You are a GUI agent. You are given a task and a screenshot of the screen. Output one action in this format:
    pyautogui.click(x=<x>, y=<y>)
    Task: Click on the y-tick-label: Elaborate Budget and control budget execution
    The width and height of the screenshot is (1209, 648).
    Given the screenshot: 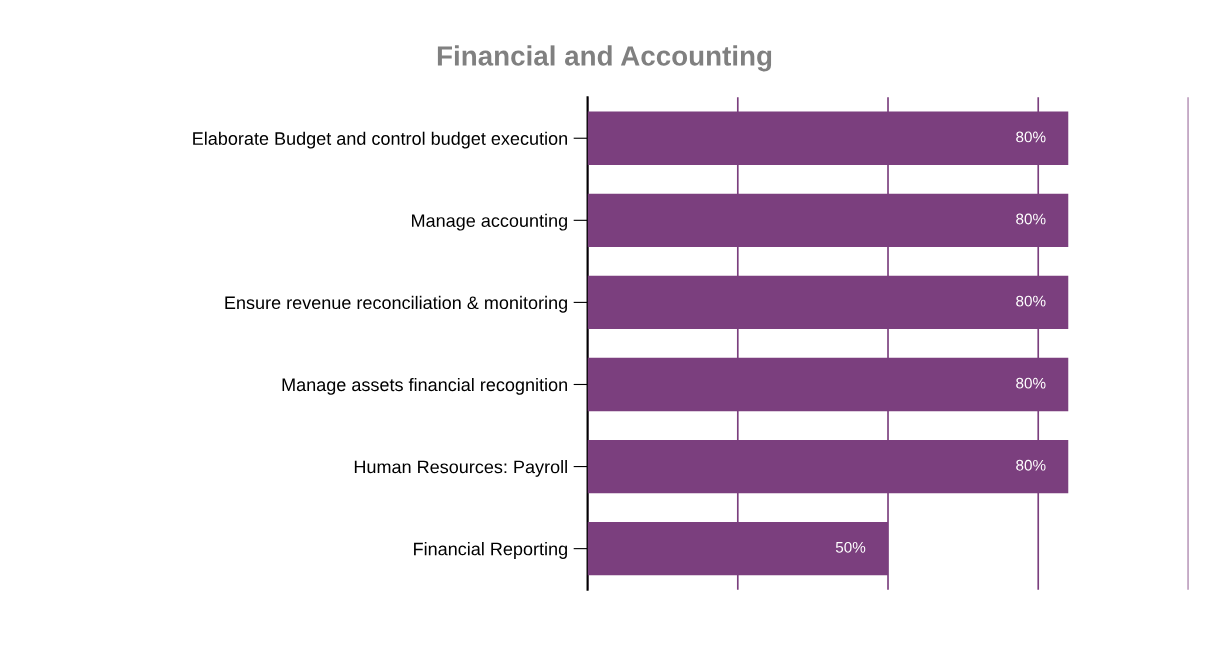 What is the action you would take?
    pyautogui.click(x=380, y=140)
    